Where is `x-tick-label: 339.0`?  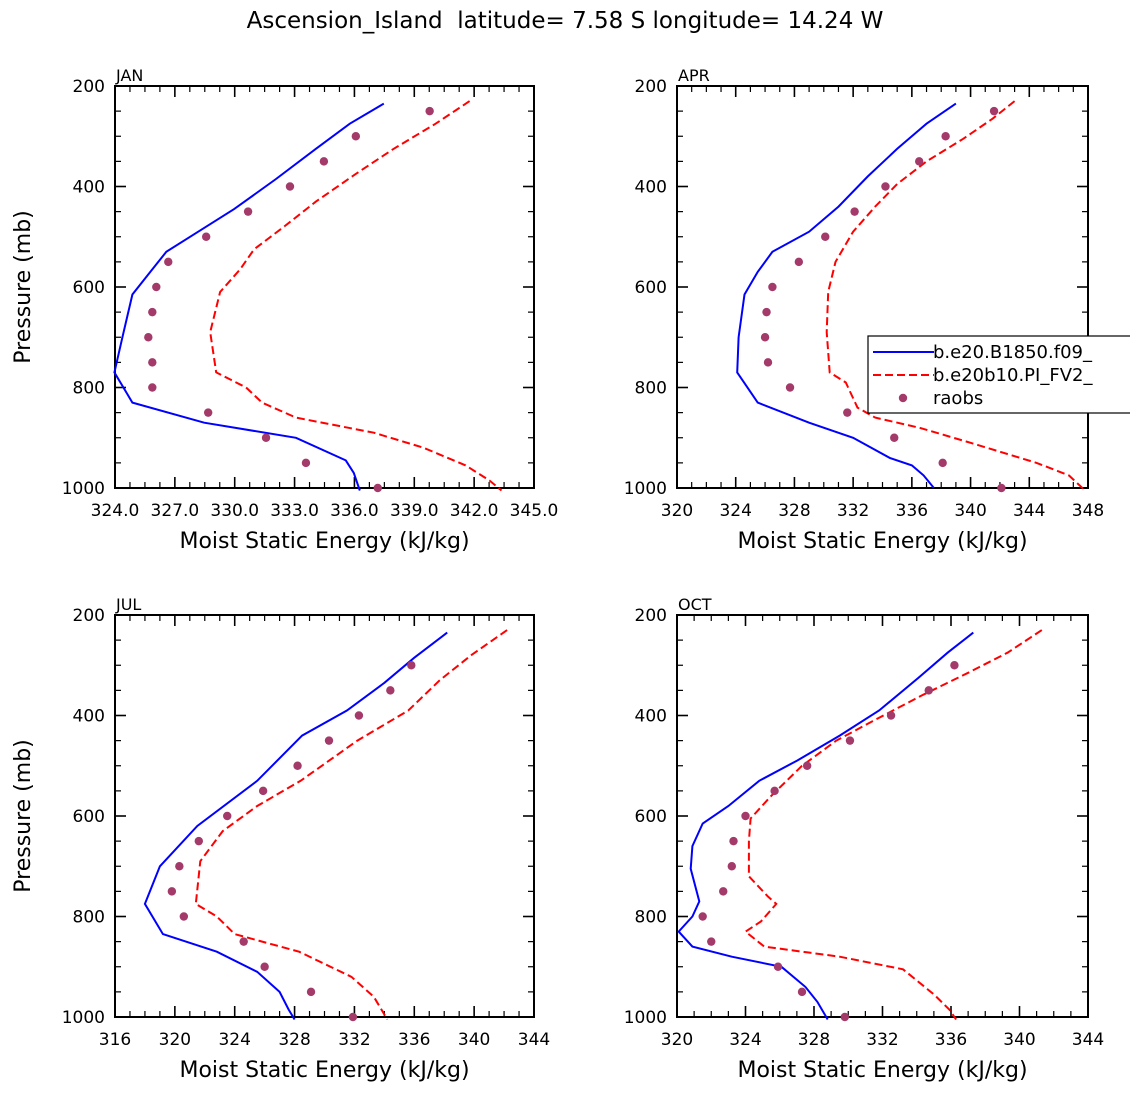 x-tick-label: 339.0 is located at coordinates (414, 511).